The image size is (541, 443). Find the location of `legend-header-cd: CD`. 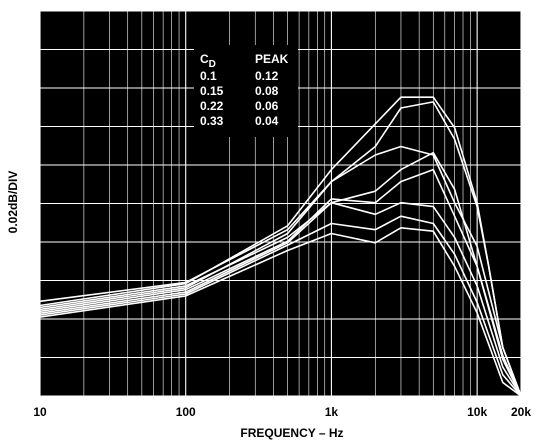

legend-header-cd: CD is located at coordinates (208, 61).